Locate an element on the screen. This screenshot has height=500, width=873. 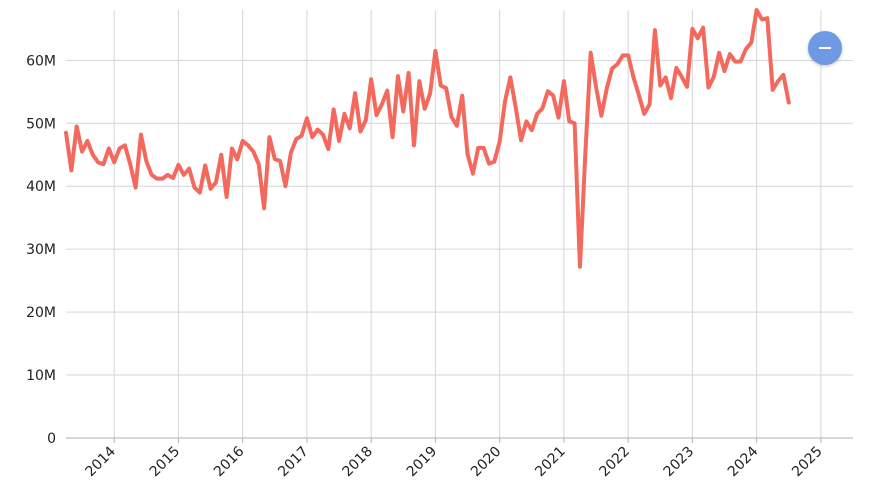
x-tick-label: 2017 is located at coordinates (293, 462).